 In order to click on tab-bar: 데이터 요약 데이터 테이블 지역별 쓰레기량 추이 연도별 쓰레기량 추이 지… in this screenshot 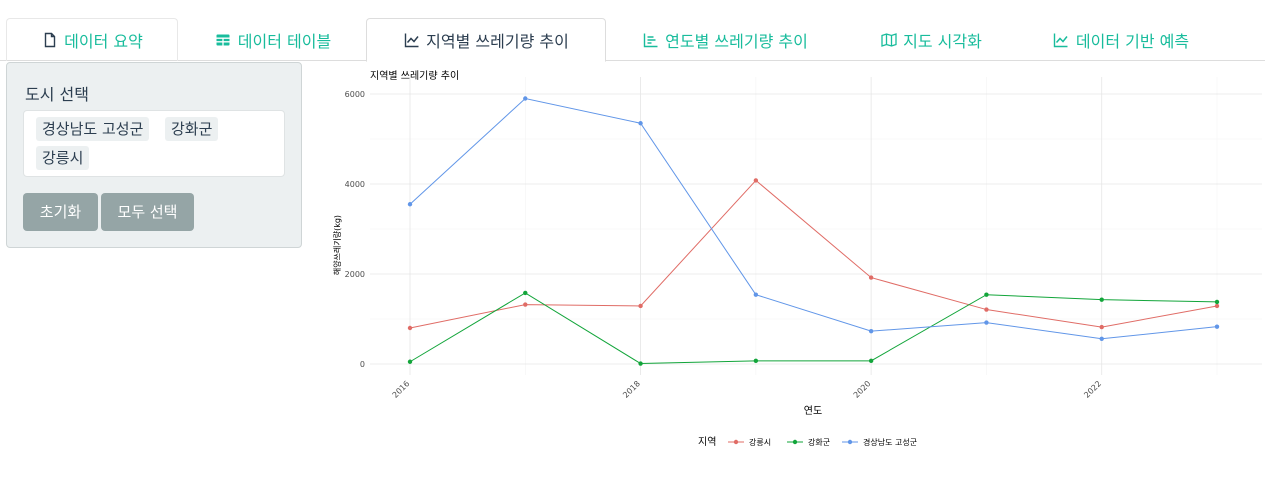, I will do `click(632, 31)`.